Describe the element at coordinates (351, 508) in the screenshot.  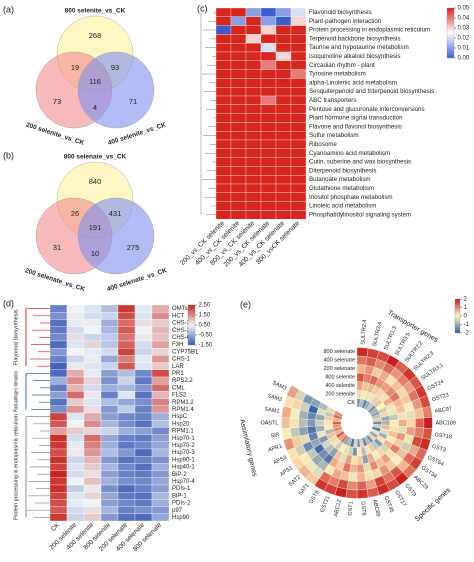
I see `gene-label: GST1` at that location.